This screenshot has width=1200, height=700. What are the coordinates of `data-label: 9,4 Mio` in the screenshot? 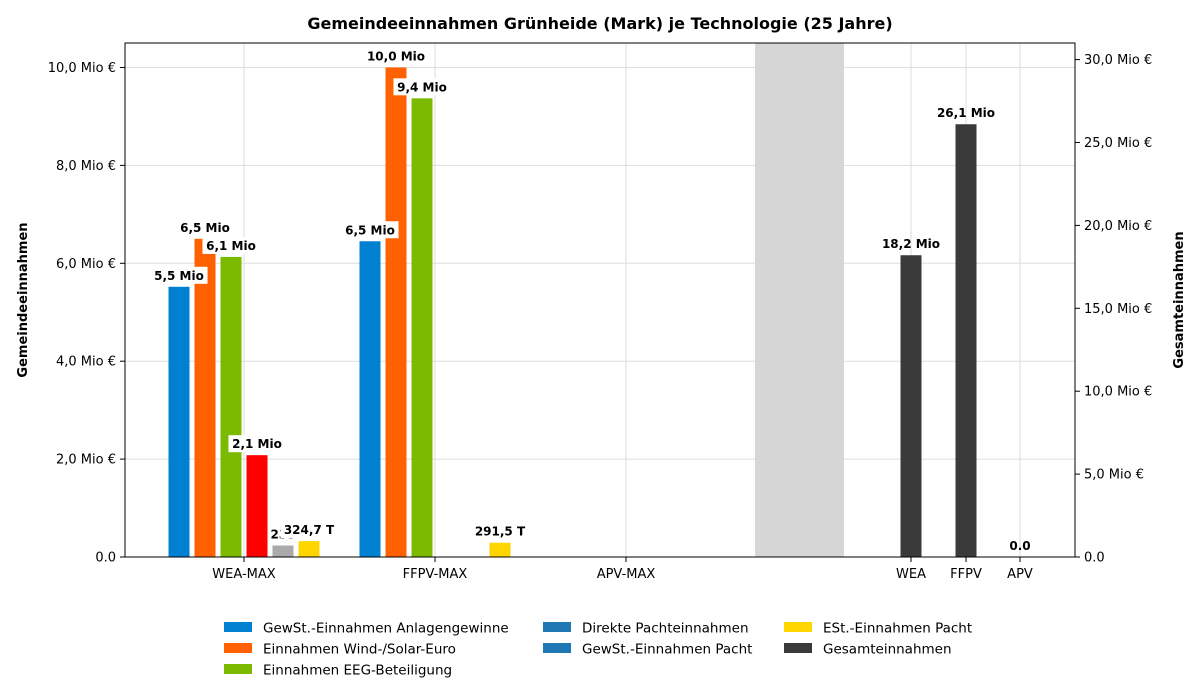 It's located at (422, 87).